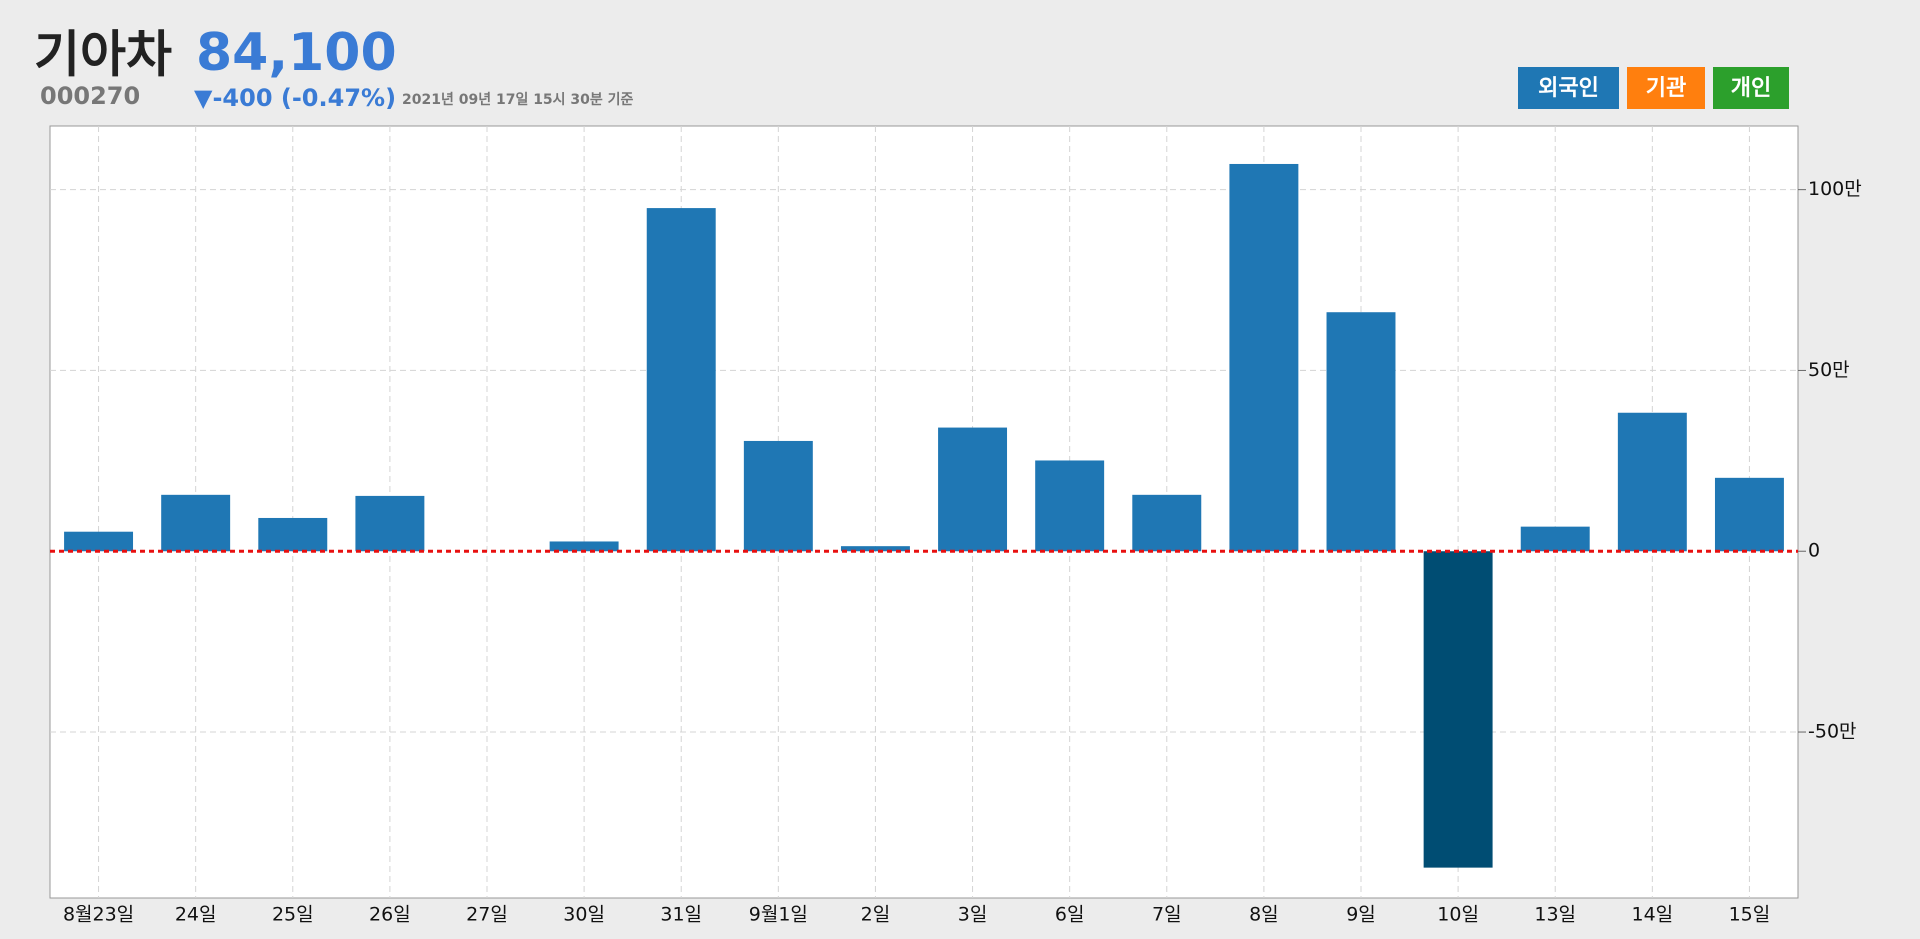 This screenshot has width=1920, height=939. What do you see at coordinates (1829, 370) in the screenshot?
I see `y-tick-label: 50만` at bounding box center [1829, 370].